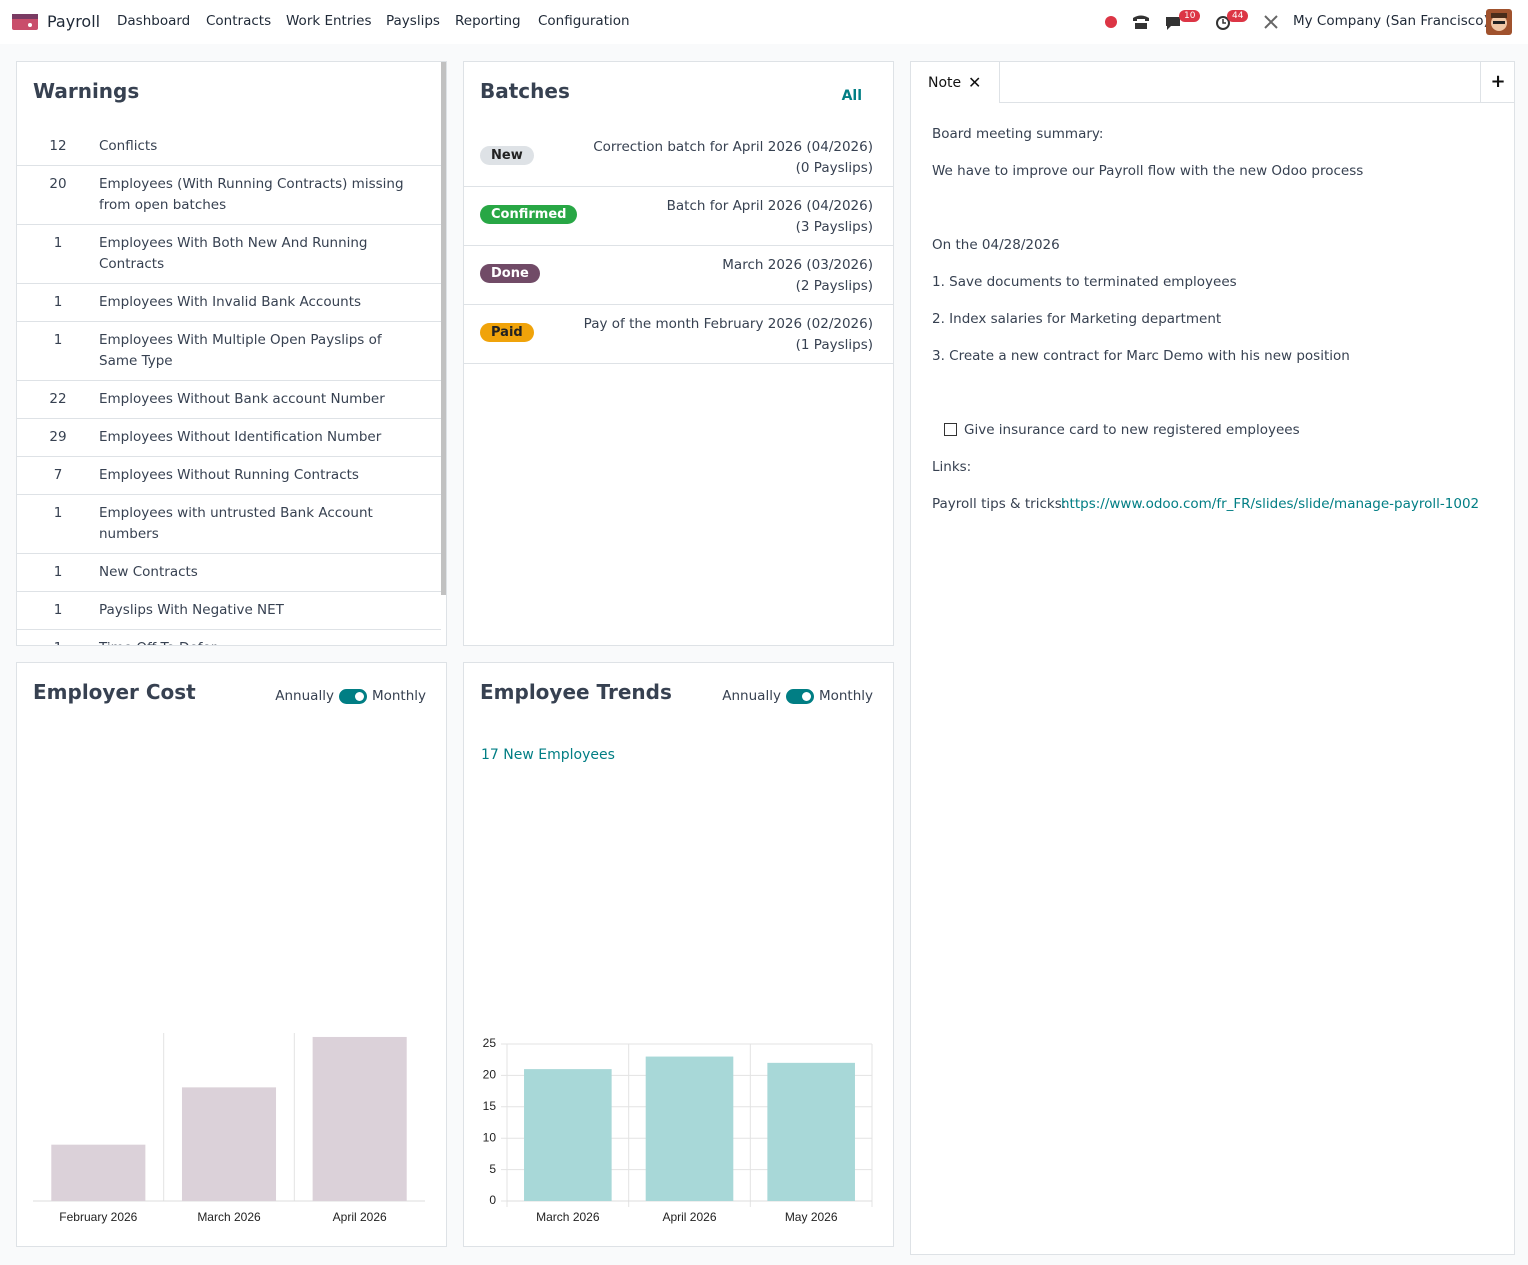 This screenshot has width=1528, height=1265. I want to click on warning-label: Employees Without Identification Number, so click(240, 437).